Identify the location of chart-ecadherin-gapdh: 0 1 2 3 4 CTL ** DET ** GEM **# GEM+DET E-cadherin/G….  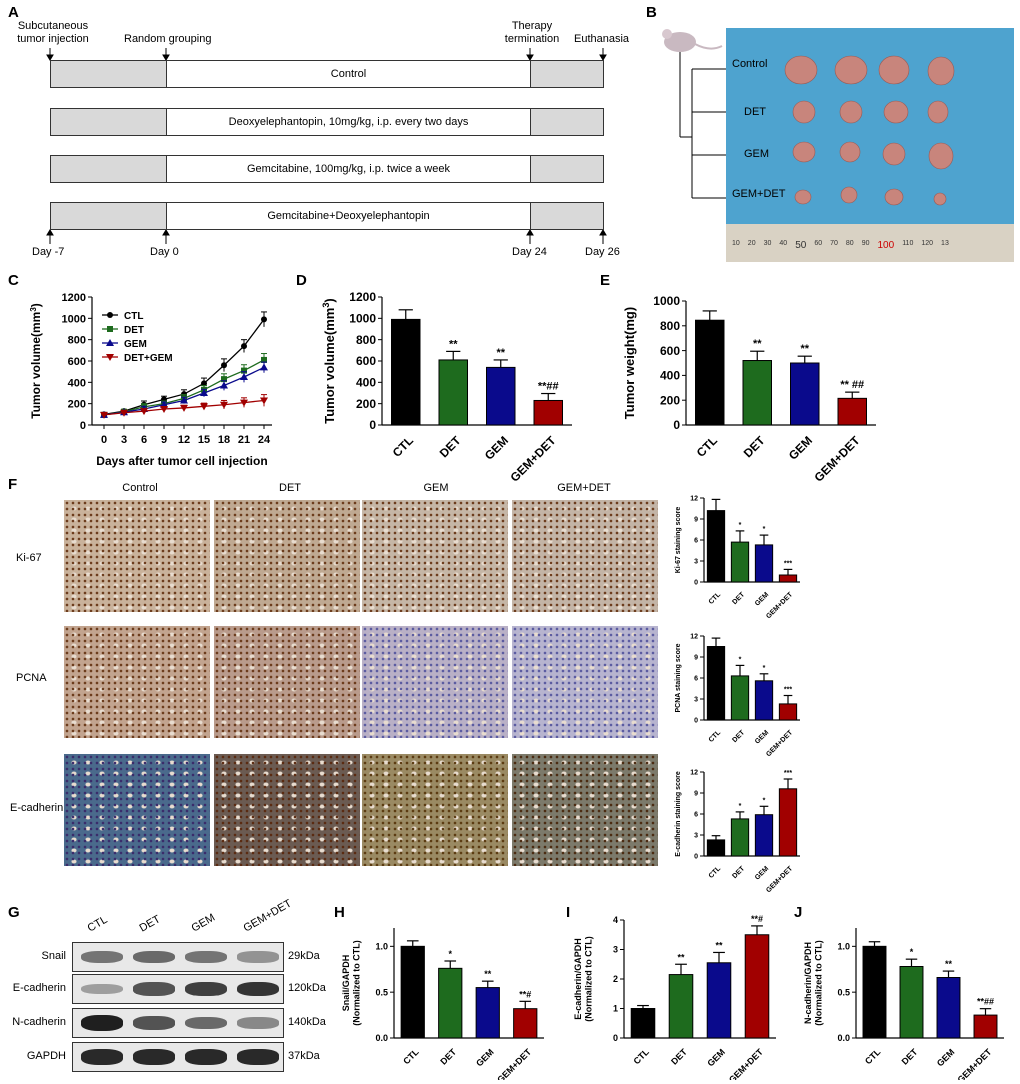
(674, 997).